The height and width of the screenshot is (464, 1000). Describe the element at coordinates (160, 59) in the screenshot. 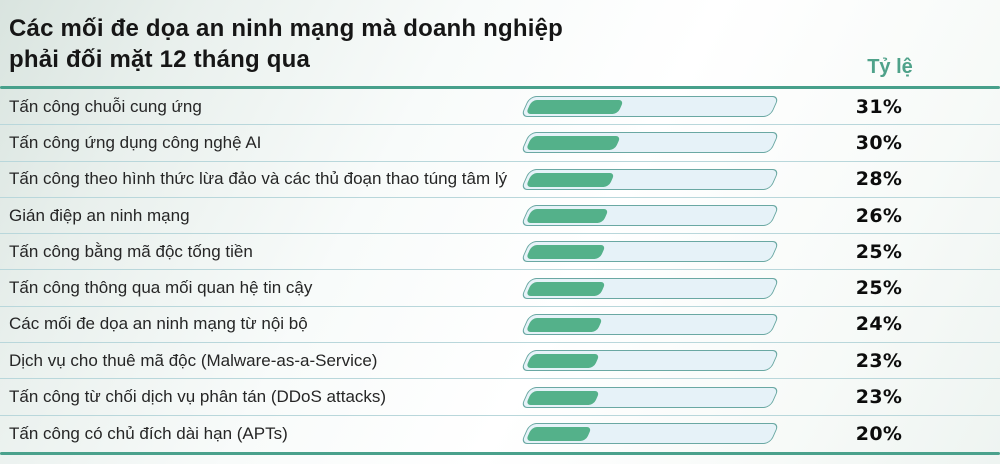

I see `page-title-line2: phải đối mặt 12 tháng qua` at that location.